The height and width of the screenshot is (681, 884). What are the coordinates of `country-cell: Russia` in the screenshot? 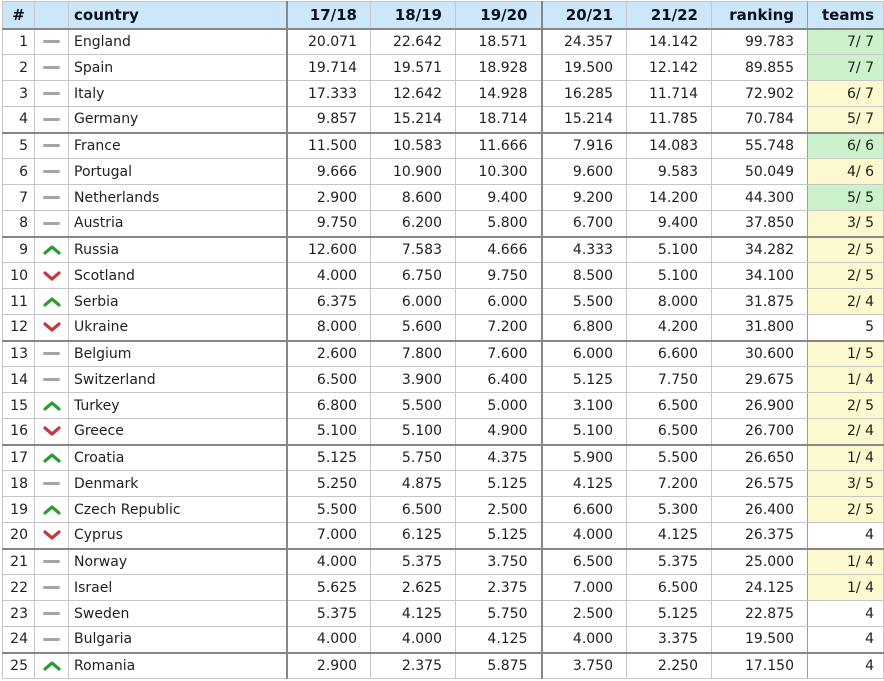 It's located at (178, 249).